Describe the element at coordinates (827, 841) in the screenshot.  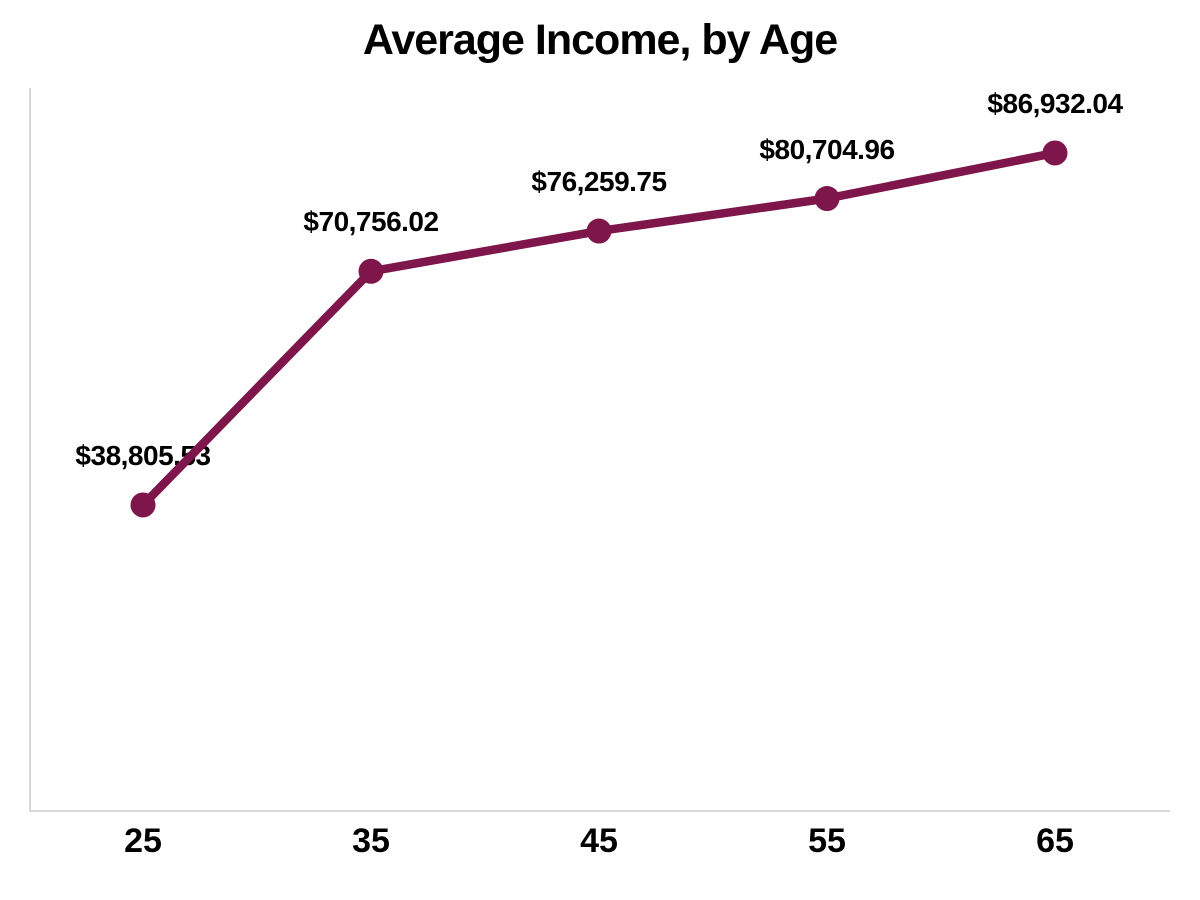
I see `x-tick-label: 55` at that location.